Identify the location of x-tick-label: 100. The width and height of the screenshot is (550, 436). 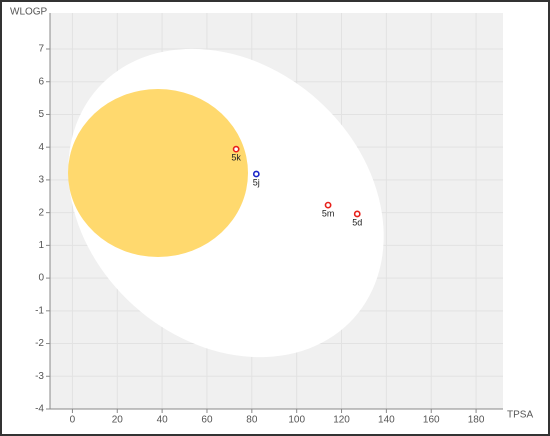
(296, 420).